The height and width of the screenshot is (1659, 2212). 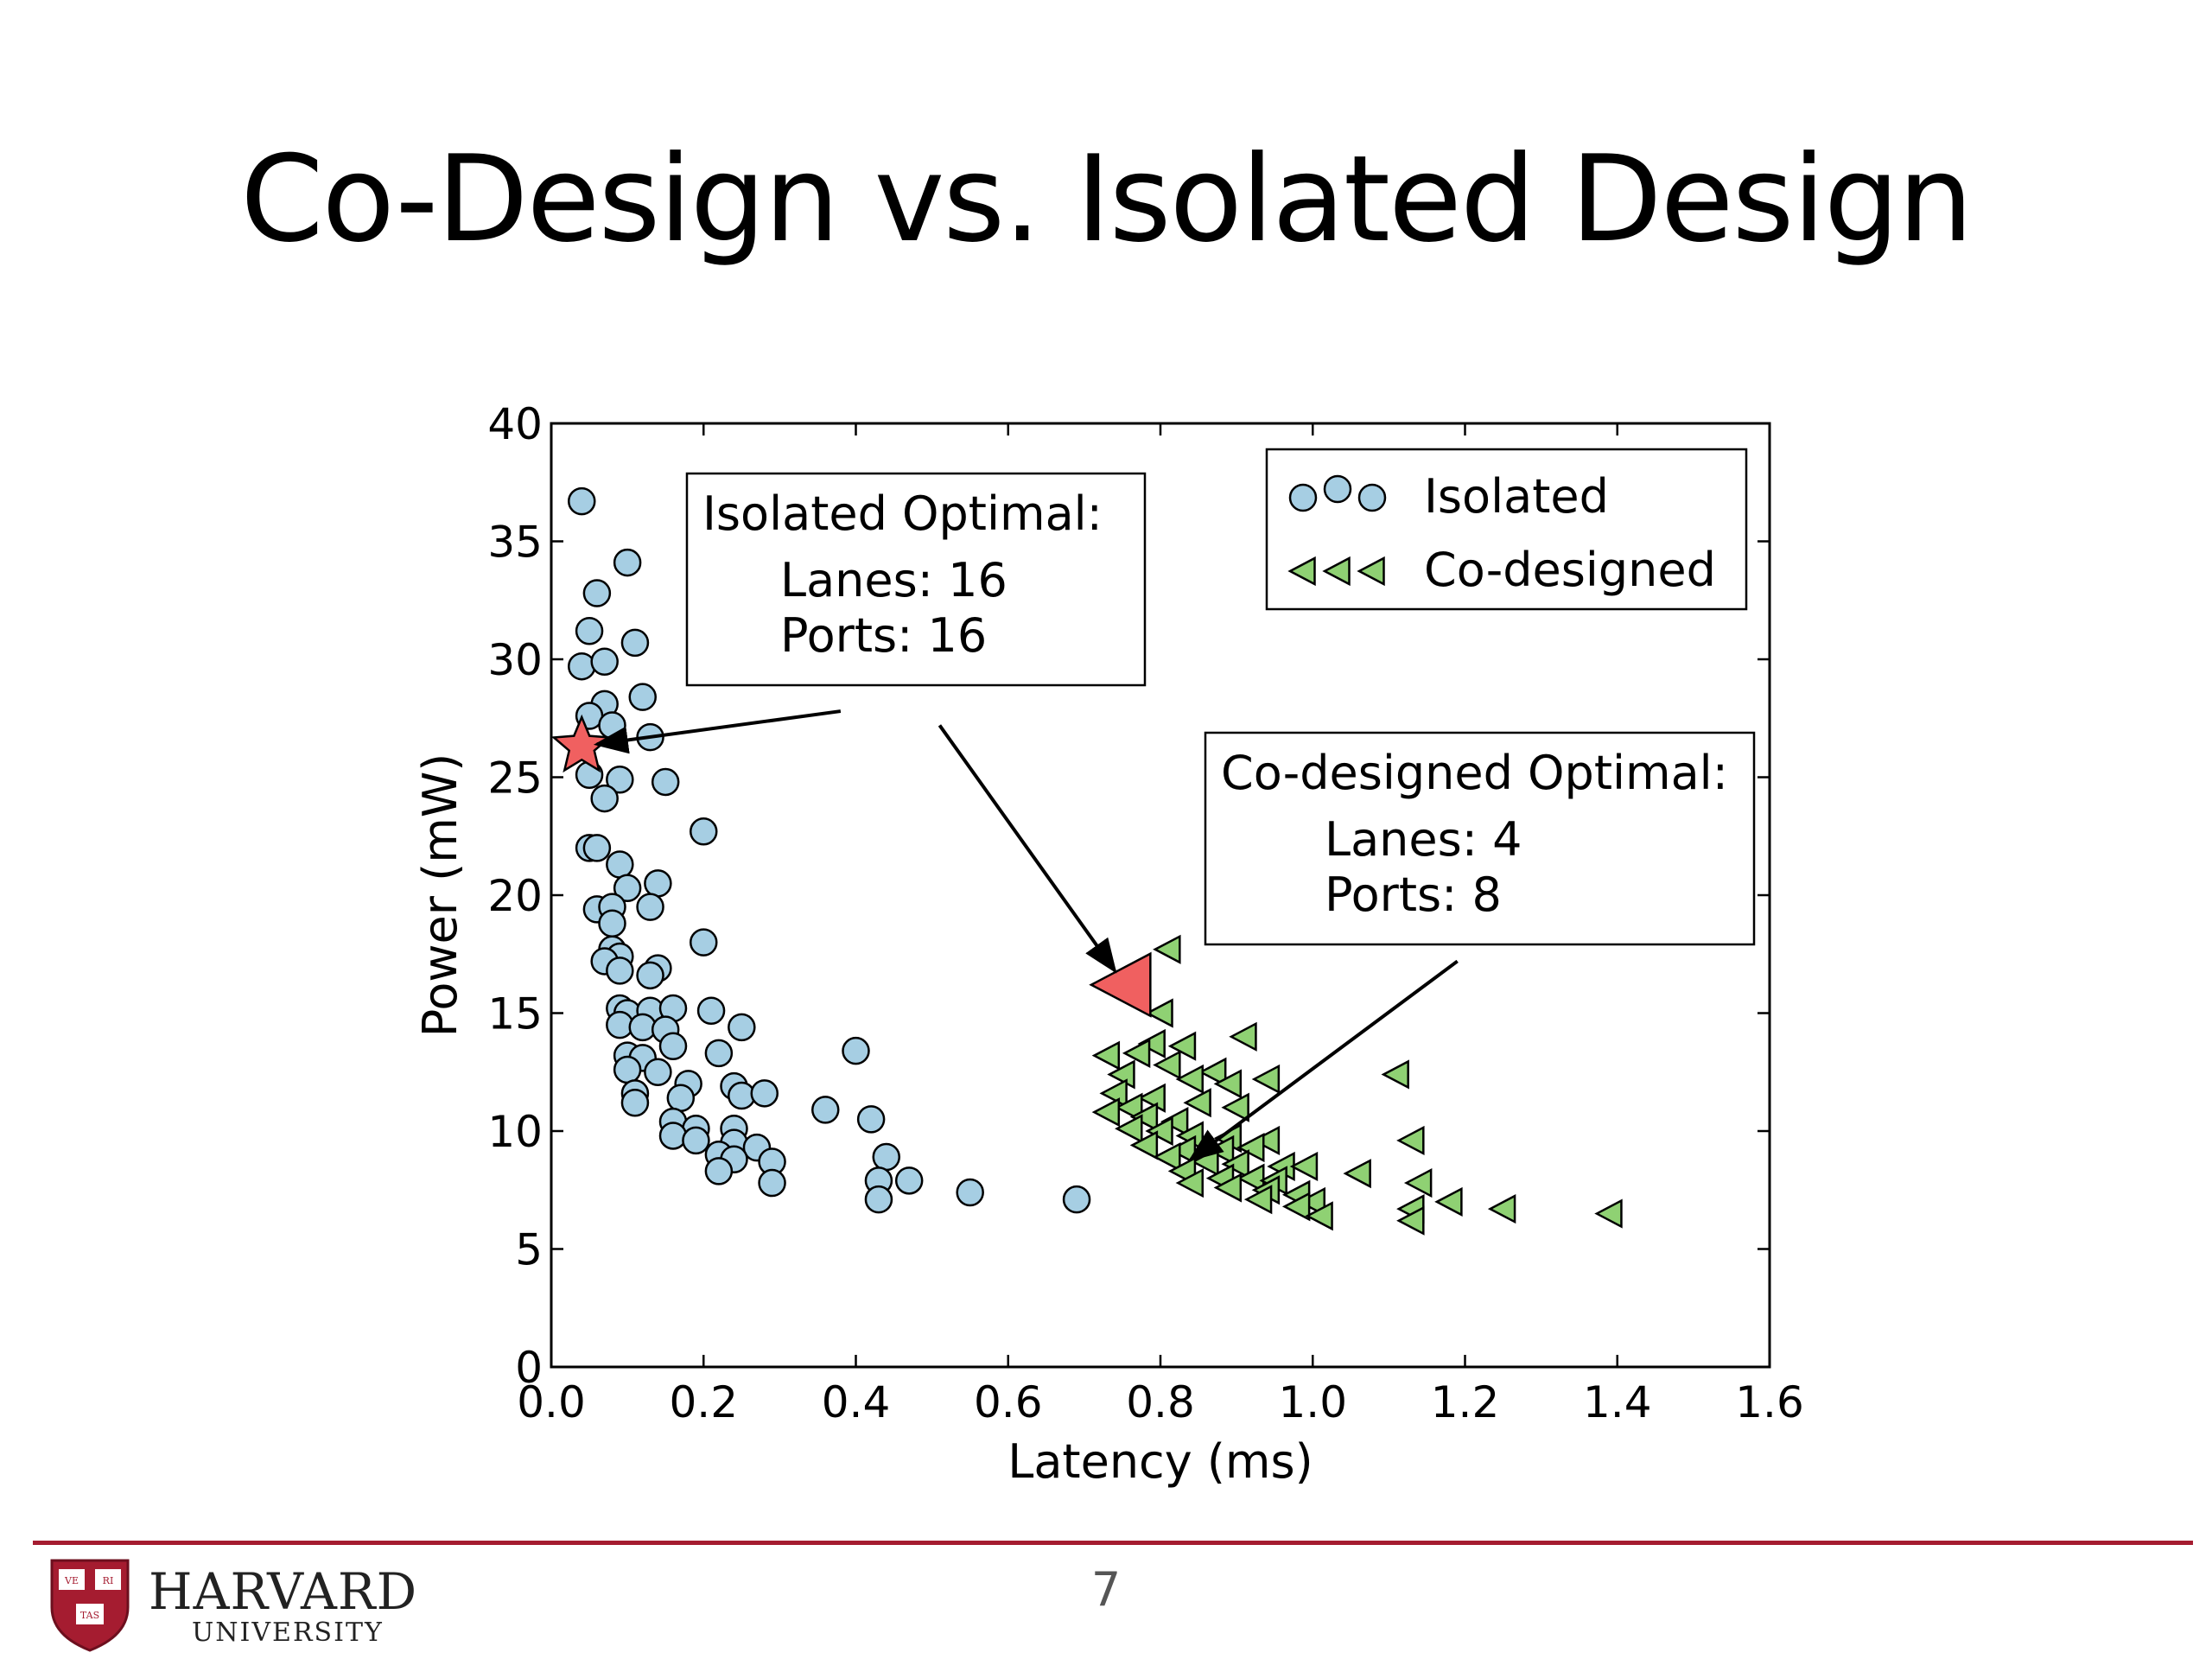 I want to click on legend: Isolated Co-designed, so click(x=1506, y=529).